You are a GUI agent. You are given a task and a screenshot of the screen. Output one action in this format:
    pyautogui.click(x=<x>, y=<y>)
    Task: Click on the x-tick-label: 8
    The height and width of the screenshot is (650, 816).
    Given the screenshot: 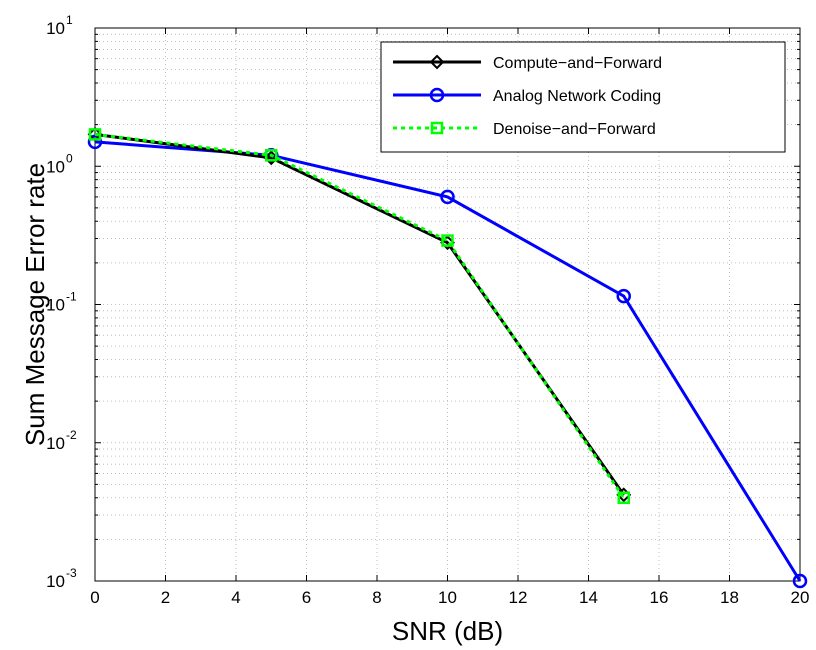 What is the action you would take?
    pyautogui.click(x=376, y=597)
    